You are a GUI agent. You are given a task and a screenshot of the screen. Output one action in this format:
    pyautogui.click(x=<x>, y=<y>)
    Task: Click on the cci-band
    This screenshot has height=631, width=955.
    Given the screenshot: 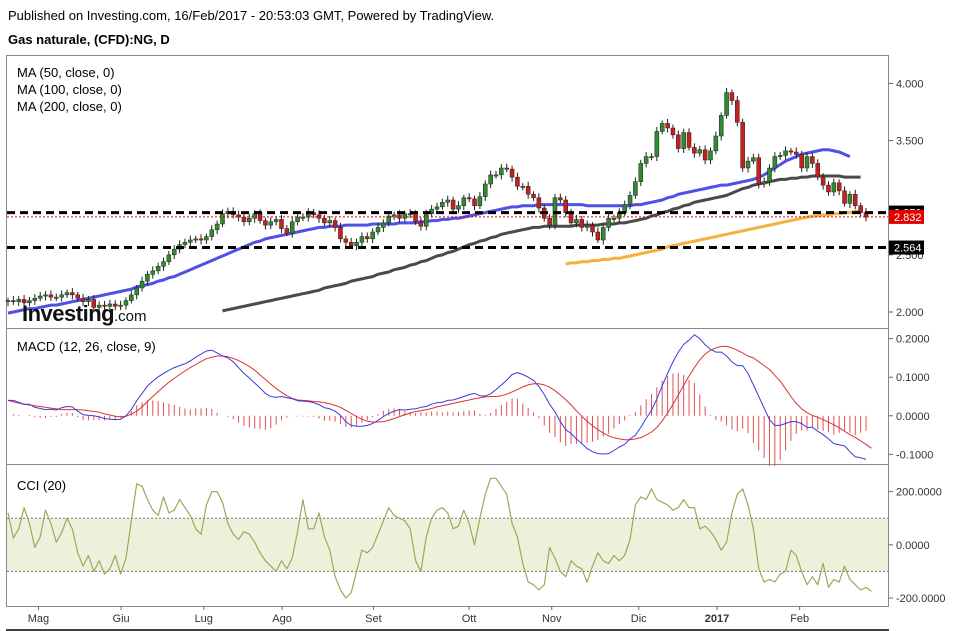 What is the action you would take?
    pyautogui.click(x=447, y=544)
    